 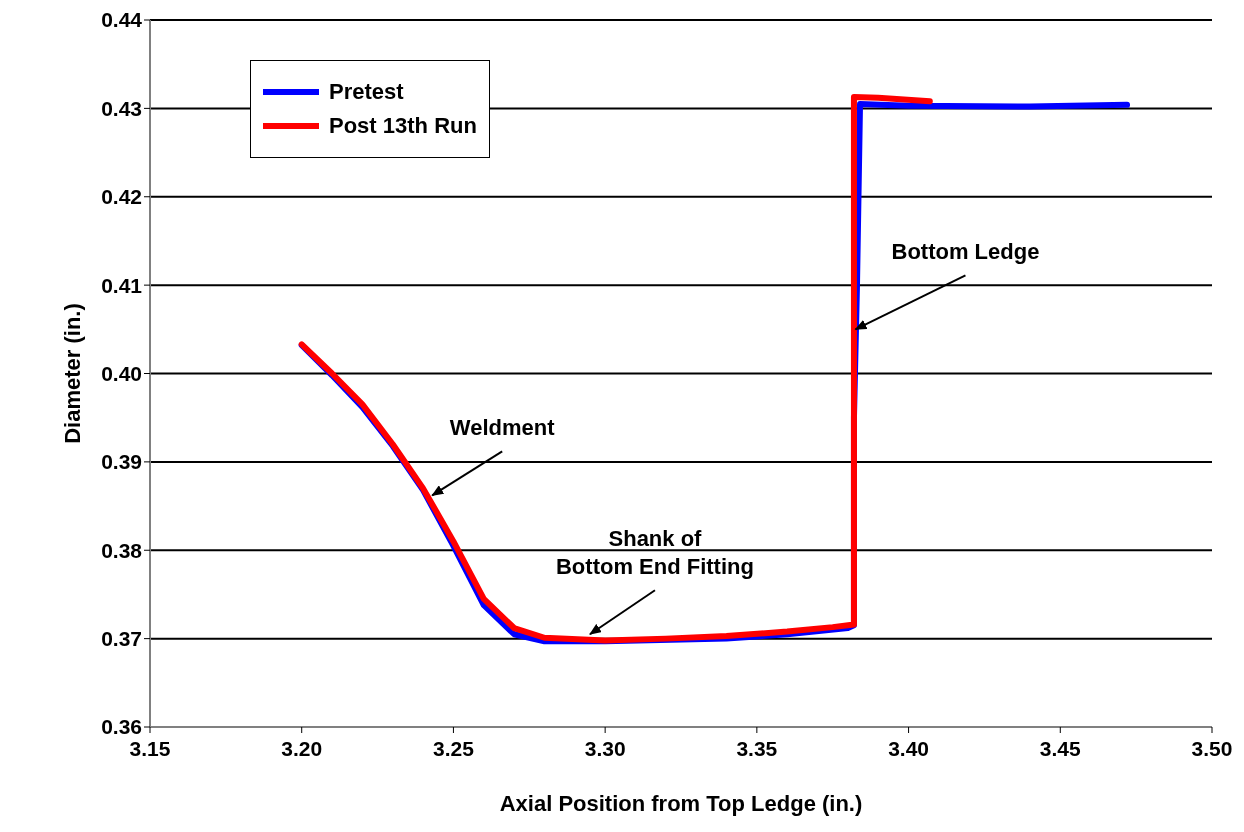 I want to click on y-tick-label: 0.41, so click(x=122, y=285).